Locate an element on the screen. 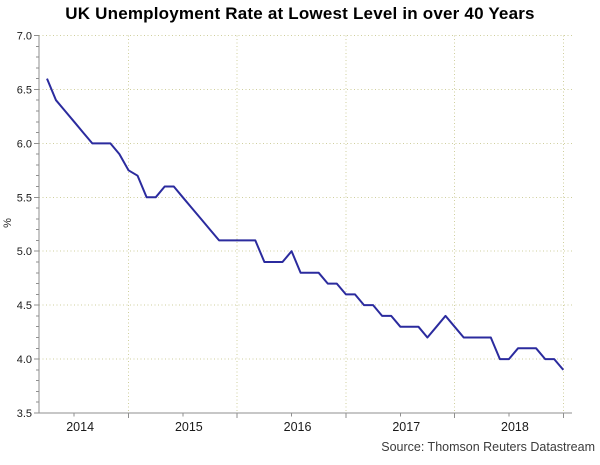 Image resolution: width=600 pixels, height=465 pixels. y-tick-label: 3.5 is located at coordinates (24, 414).